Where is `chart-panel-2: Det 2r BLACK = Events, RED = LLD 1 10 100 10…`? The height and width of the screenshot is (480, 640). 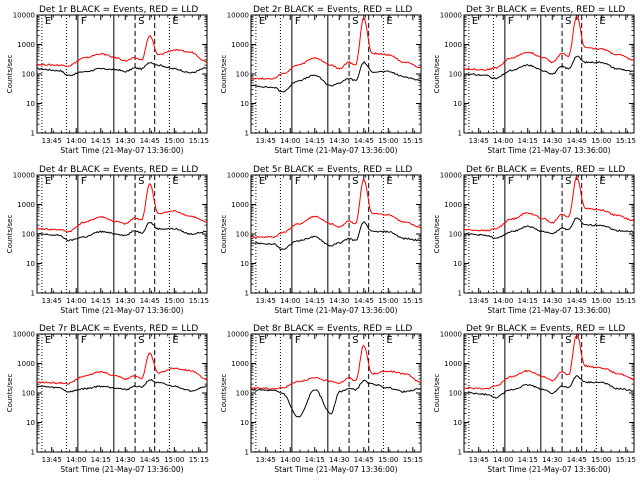 chart-panel-2: Det 2r BLACK = Events, RED = LLD 1 10 100 10… is located at coordinates (321, 80).